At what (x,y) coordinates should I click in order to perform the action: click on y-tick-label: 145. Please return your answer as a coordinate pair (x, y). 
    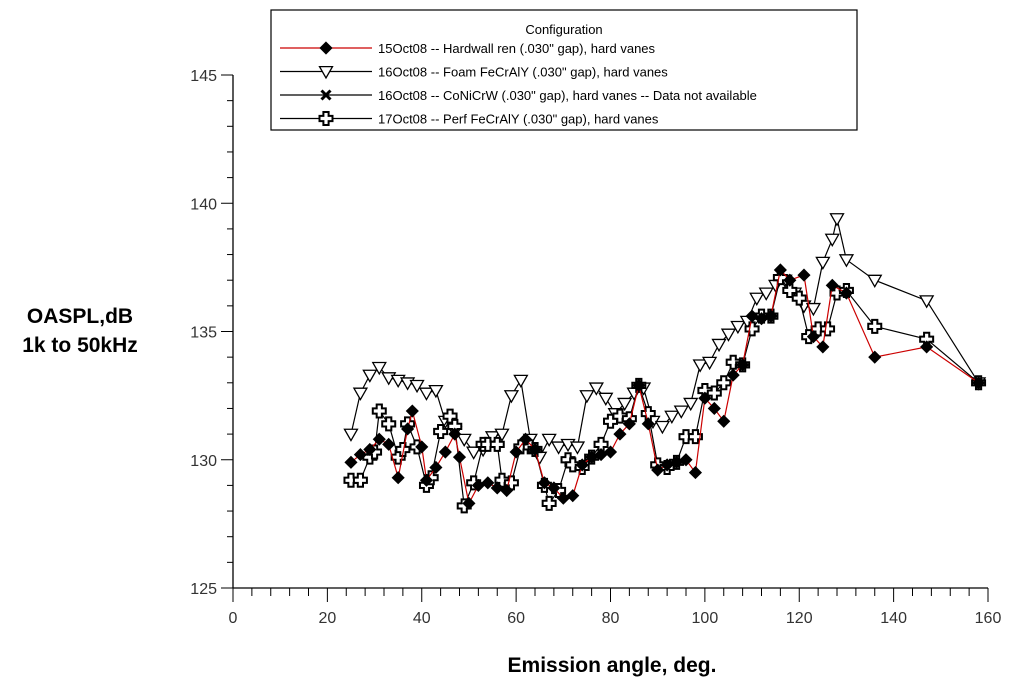
    Looking at the image, I should click on (203, 76).